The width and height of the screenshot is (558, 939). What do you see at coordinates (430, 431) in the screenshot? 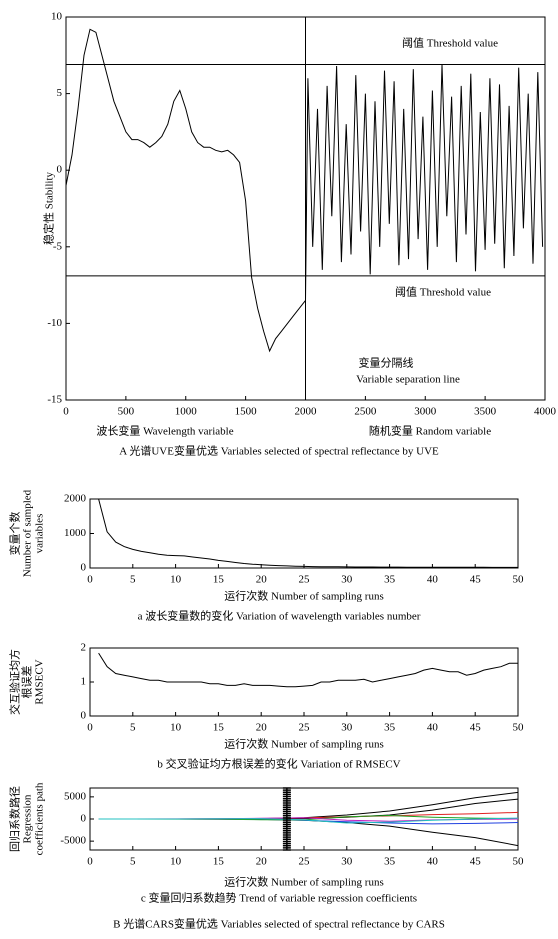
I see `x-axis-label: 随机变量 Random variable` at bounding box center [430, 431].